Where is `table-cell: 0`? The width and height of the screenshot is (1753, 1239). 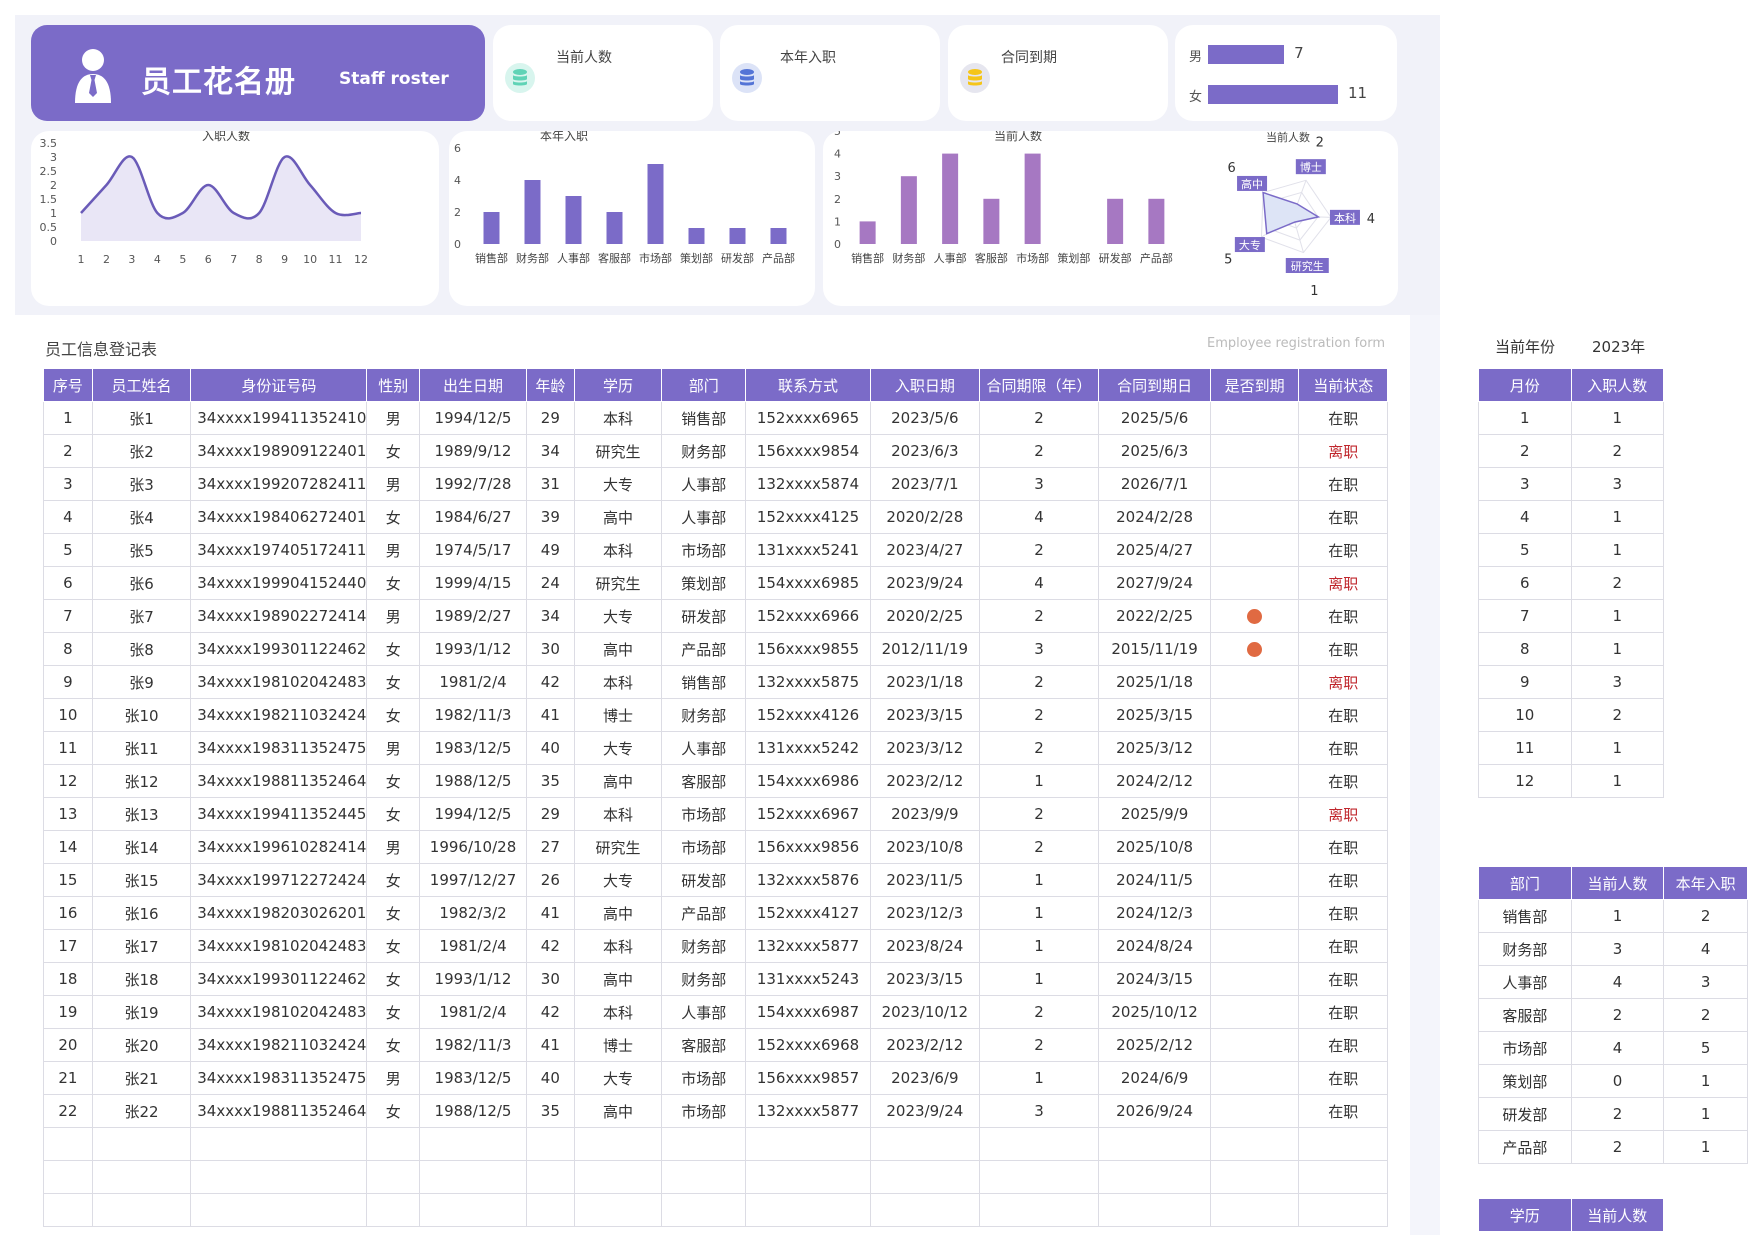 table-cell: 0 is located at coordinates (1617, 1081).